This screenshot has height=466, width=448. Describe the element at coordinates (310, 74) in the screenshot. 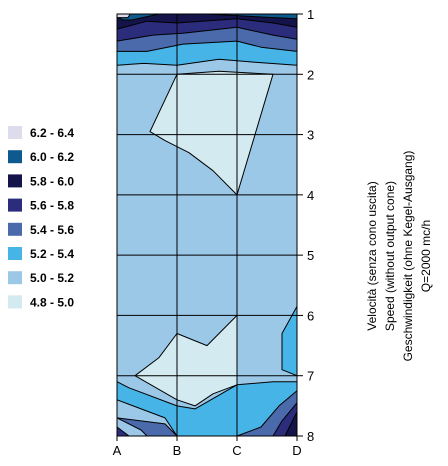

I see `y-tick-label: 2` at that location.